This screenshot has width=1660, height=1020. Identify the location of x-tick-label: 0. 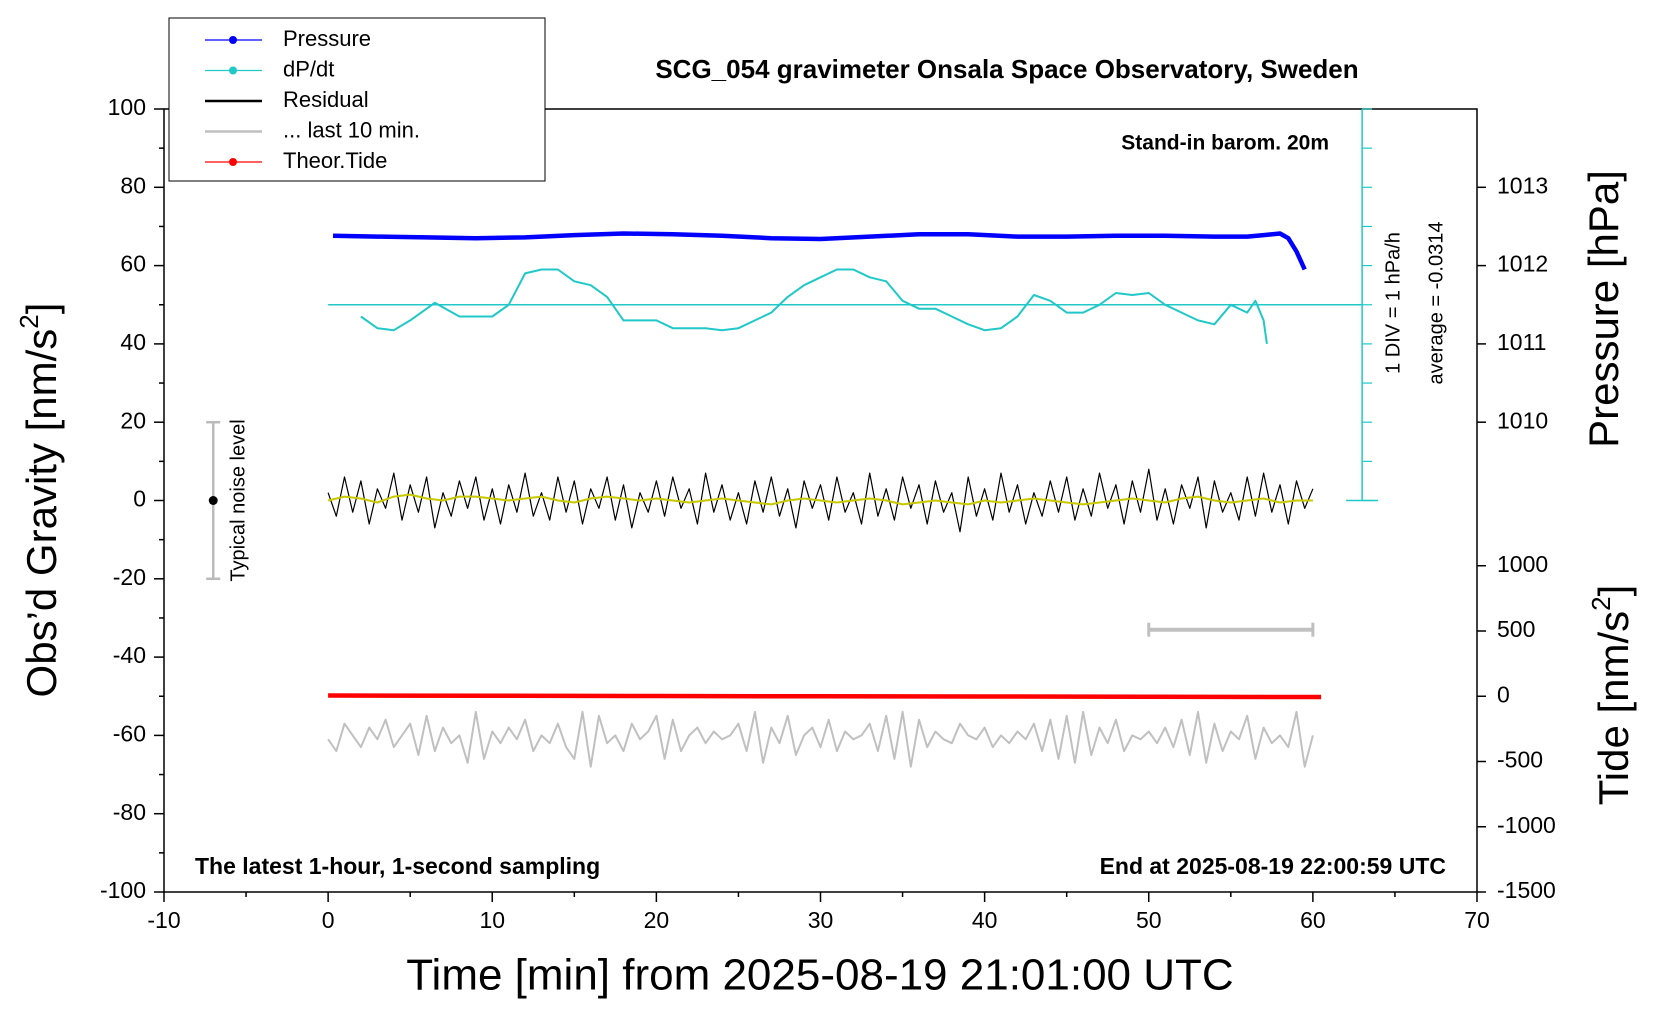
(328, 920).